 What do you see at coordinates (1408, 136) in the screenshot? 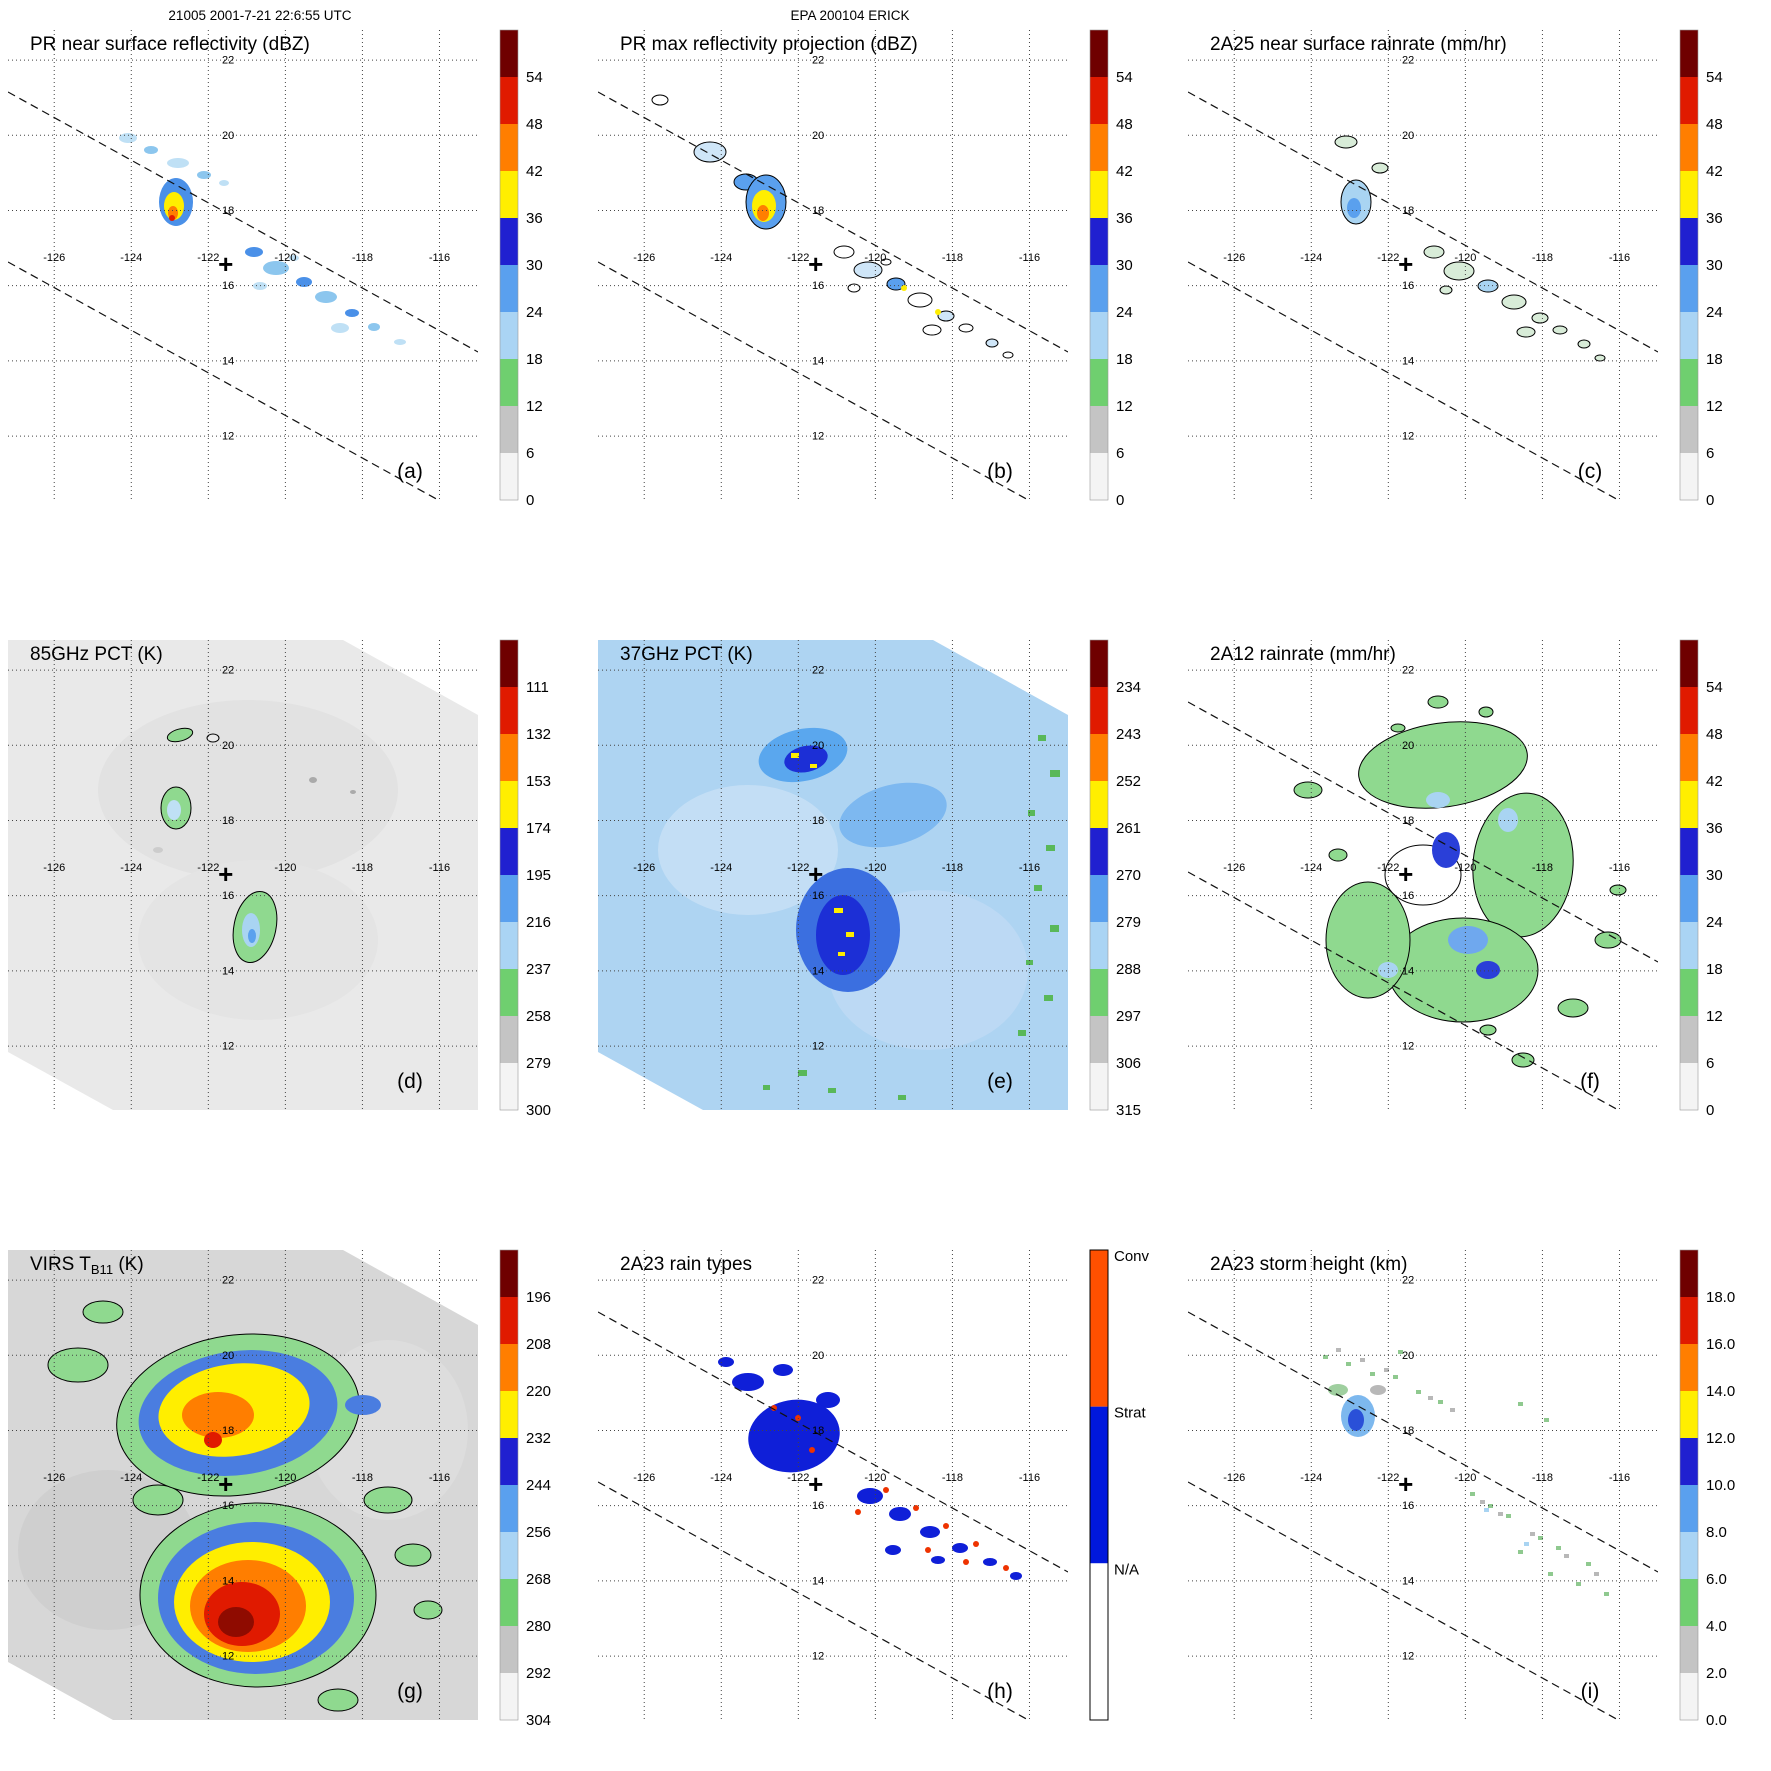
I see `lat-label: 20` at bounding box center [1408, 136].